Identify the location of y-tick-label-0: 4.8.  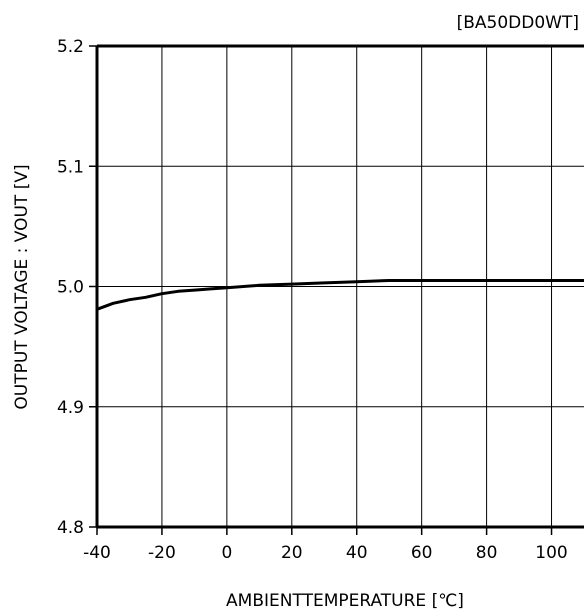
(70, 528).